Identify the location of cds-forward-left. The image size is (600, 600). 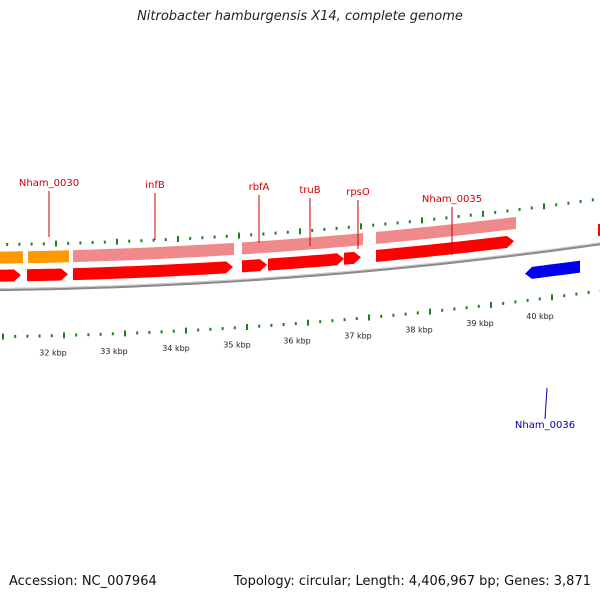
(10, 275).